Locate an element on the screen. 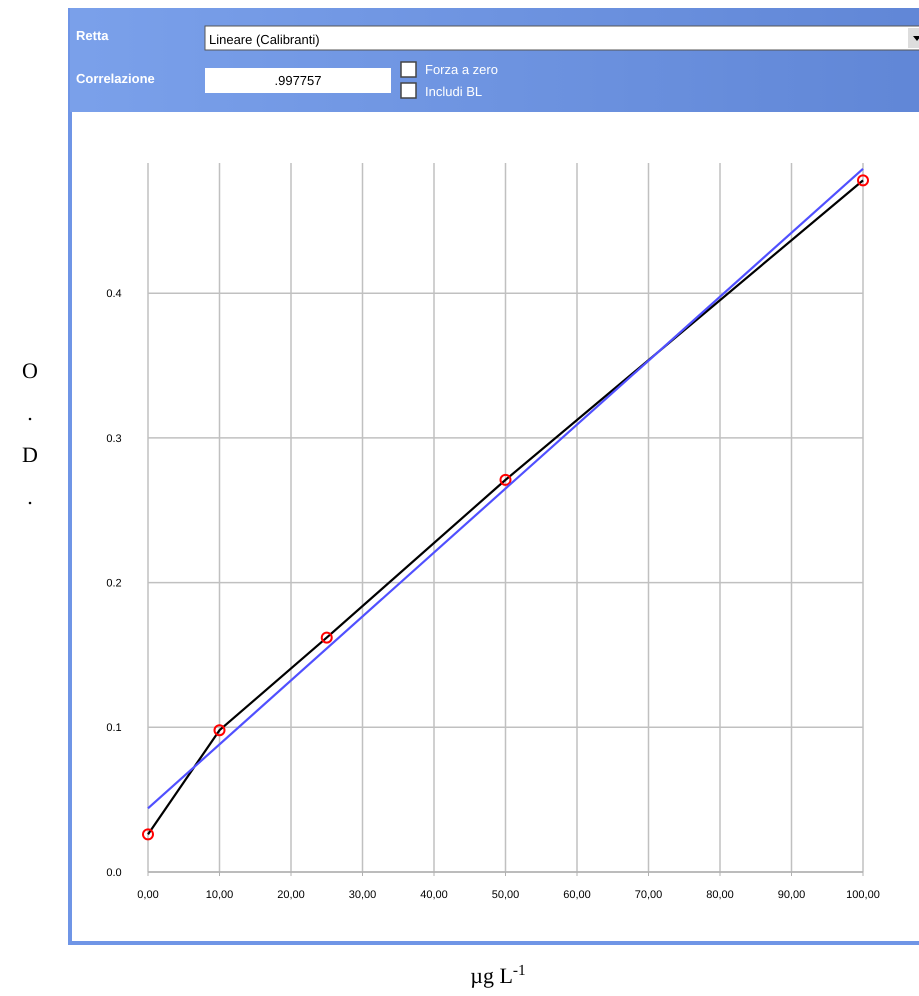  y-tick-label: 0.0 is located at coordinates (114, 872).